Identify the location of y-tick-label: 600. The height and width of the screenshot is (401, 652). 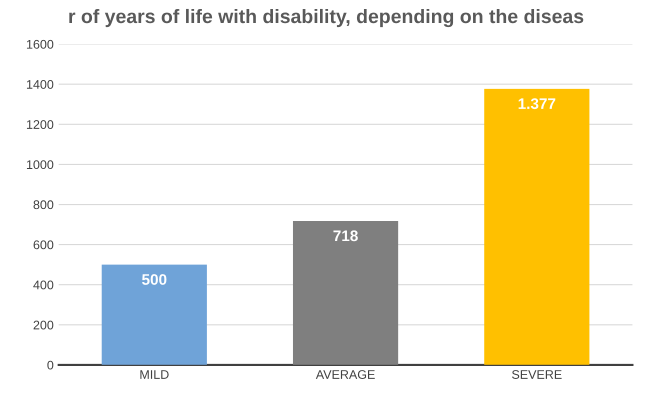
(44, 245).